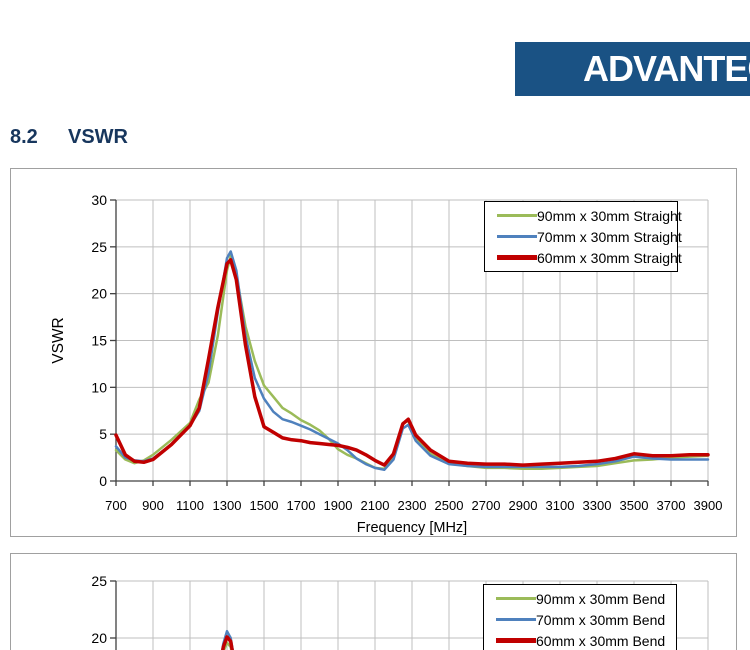  Describe the element at coordinates (597, 505) in the screenshot. I see `x-tick-label: 3300` at that location.